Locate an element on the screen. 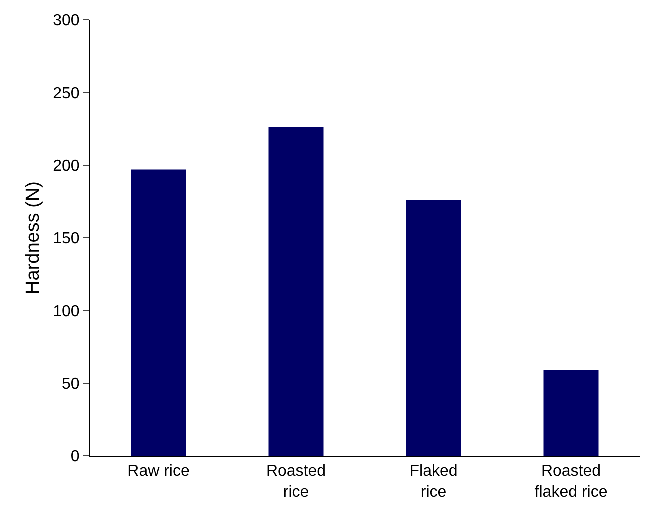 Image resolution: width=645 pixels, height=506 pixels. x-tick-label: Raw rice is located at coordinates (159, 471).